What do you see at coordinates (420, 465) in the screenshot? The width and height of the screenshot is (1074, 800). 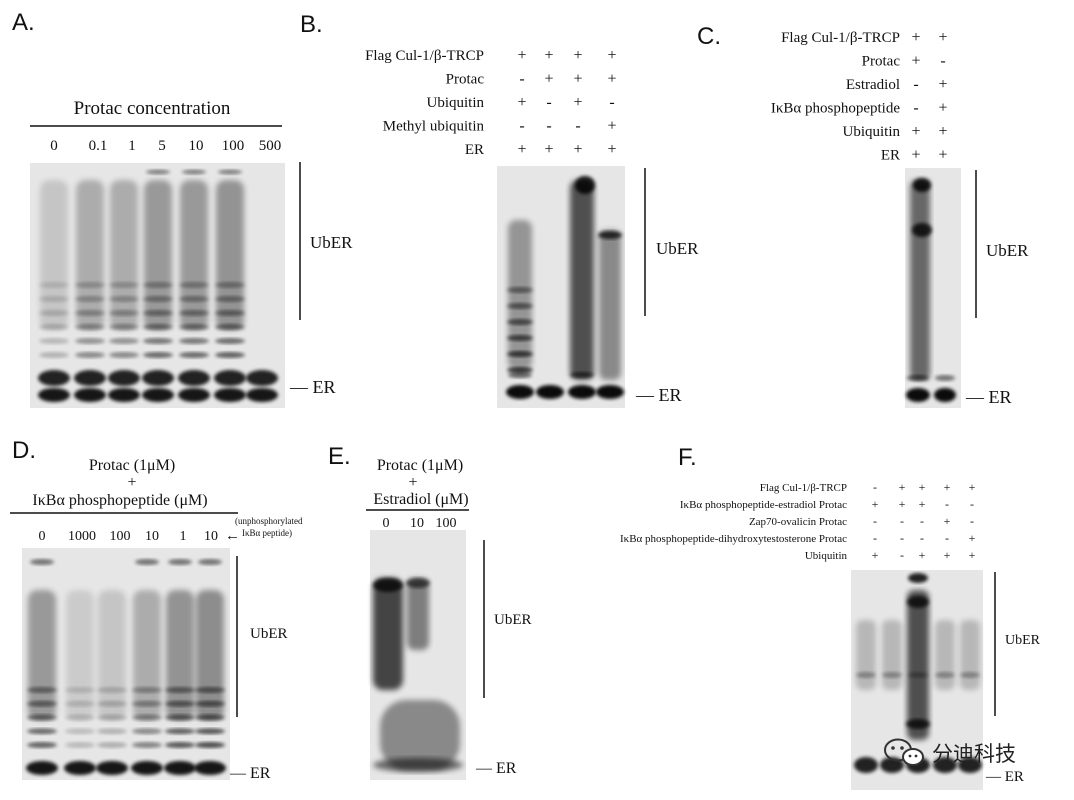 I see `panel-e-title-line1: Protac (1μM)` at bounding box center [420, 465].